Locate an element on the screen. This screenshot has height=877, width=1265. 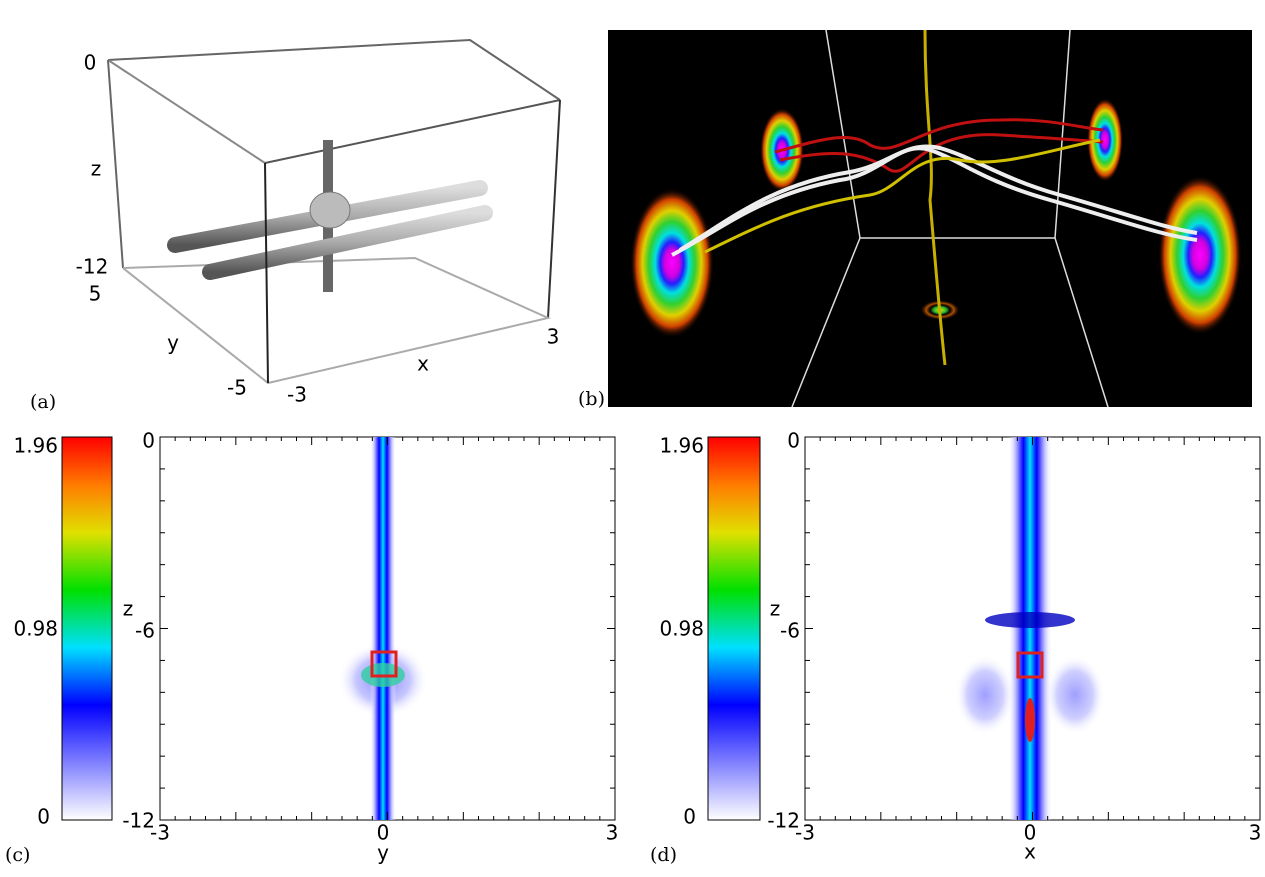
panel-a is located at coordinates (334, 211).